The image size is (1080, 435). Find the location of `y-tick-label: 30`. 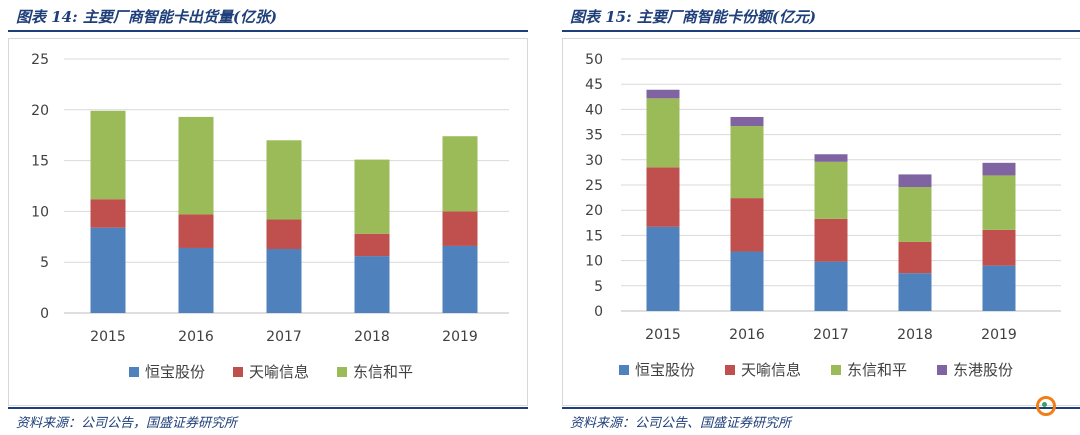

y-tick-label: 30 is located at coordinates (594, 161).